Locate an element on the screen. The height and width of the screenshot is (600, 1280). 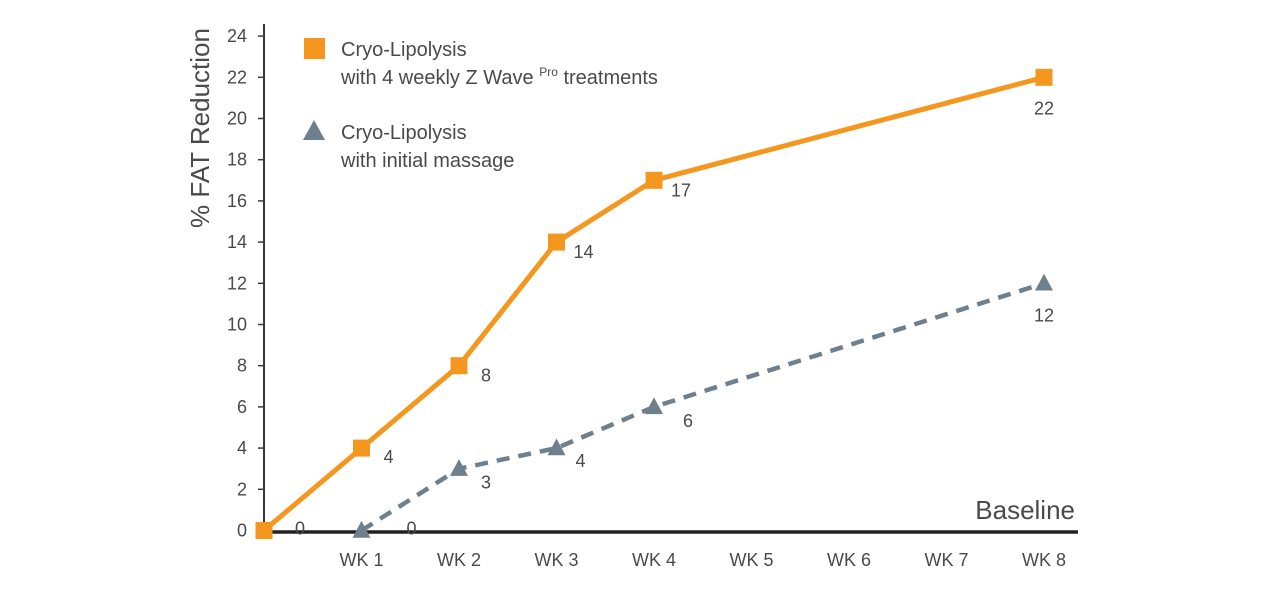
data-label: 3 is located at coordinates (486, 483).